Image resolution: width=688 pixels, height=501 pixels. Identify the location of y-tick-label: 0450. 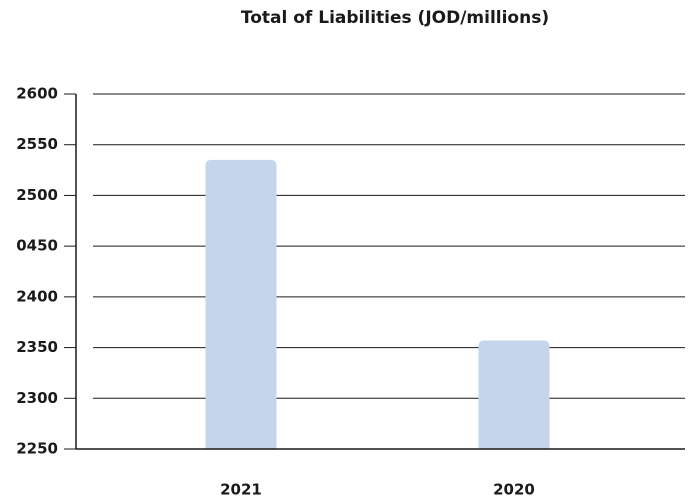
(37, 246).